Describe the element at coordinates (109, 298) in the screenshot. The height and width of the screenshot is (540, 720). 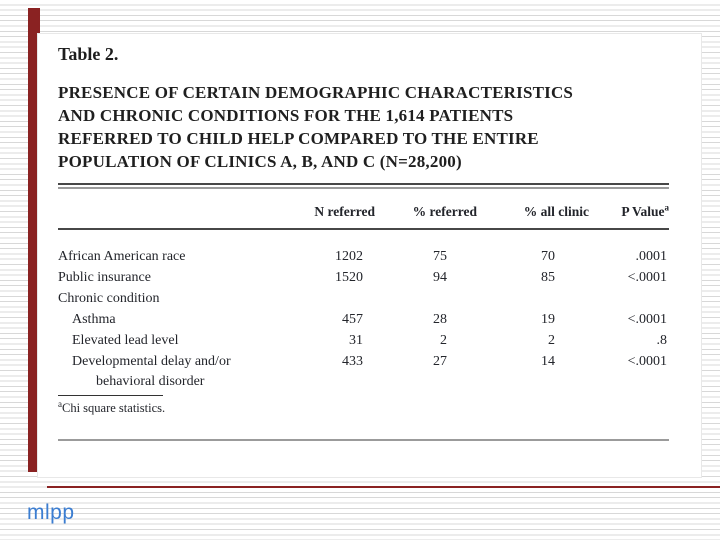
I see `table-row: Chronic condition` at that location.